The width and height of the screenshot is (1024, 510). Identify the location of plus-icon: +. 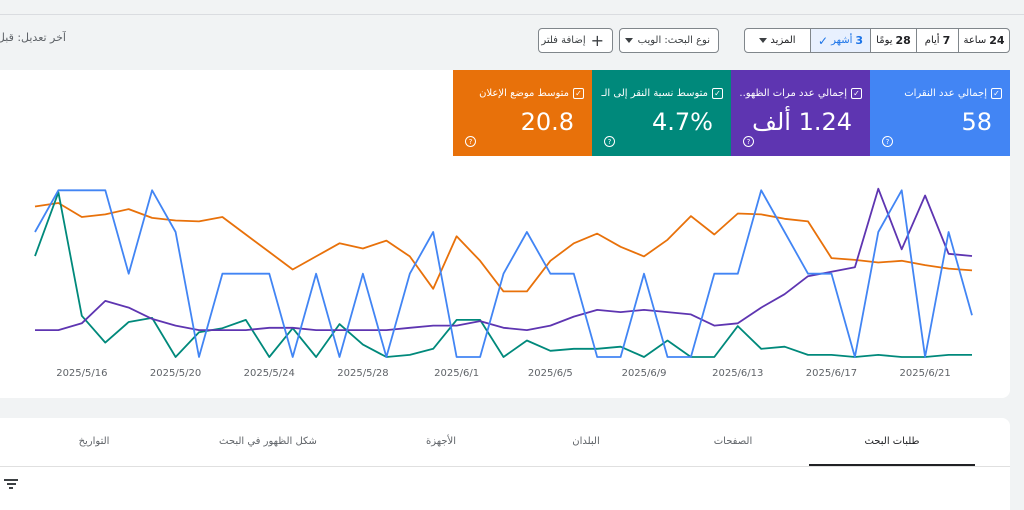
(597, 40).